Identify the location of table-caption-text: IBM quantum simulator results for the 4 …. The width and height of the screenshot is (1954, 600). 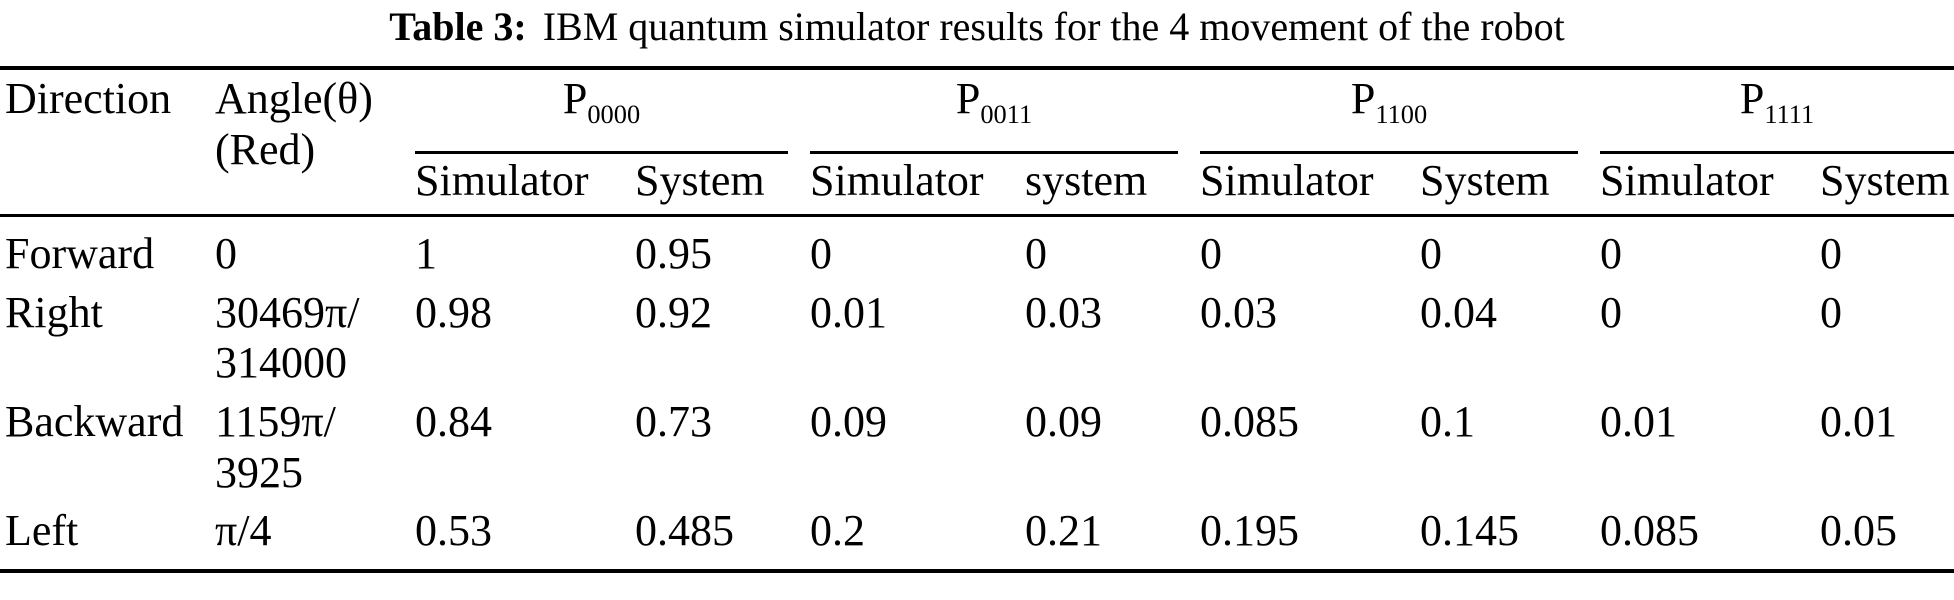
(1053, 26).